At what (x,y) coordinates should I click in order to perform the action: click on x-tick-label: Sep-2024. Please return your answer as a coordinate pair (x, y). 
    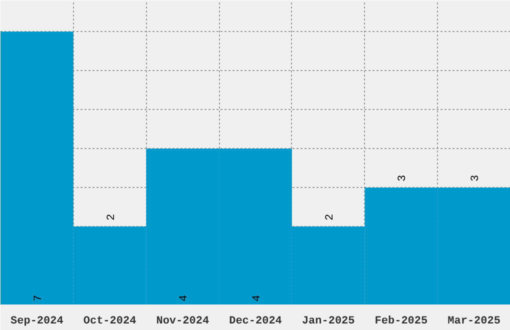
    Looking at the image, I should click on (37, 322).